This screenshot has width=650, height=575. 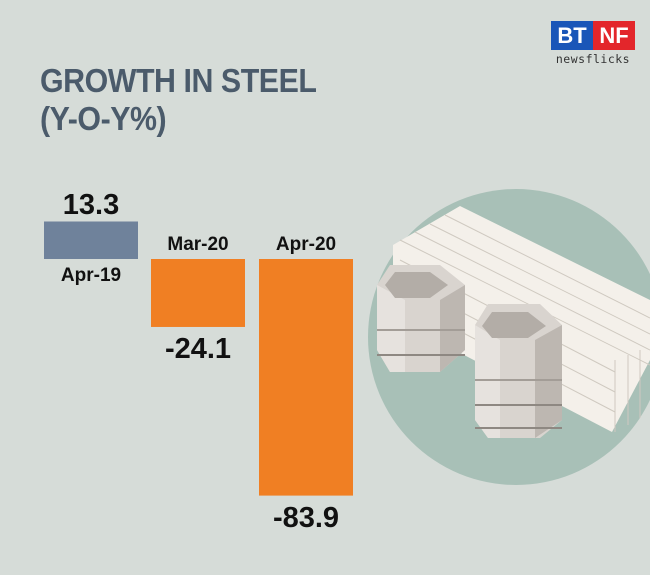 I want to click on logo-nf: NF, so click(x=614, y=35).